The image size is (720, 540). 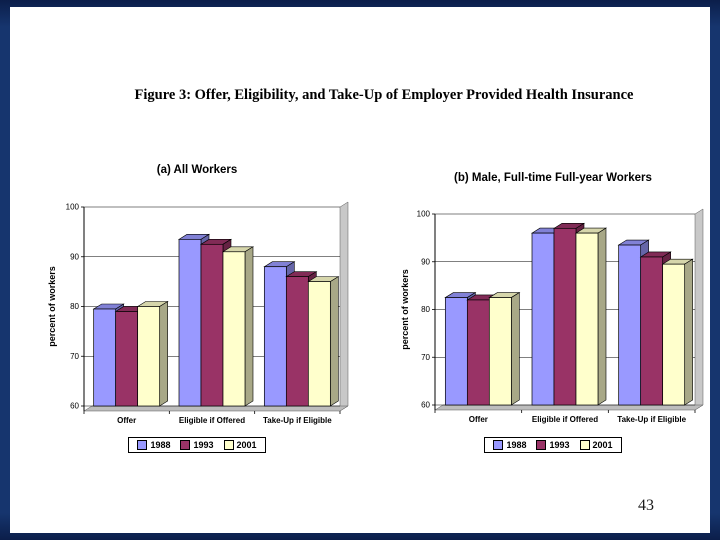 What do you see at coordinates (646, 505) in the screenshot?
I see `page-number: 43` at bounding box center [646, 505].